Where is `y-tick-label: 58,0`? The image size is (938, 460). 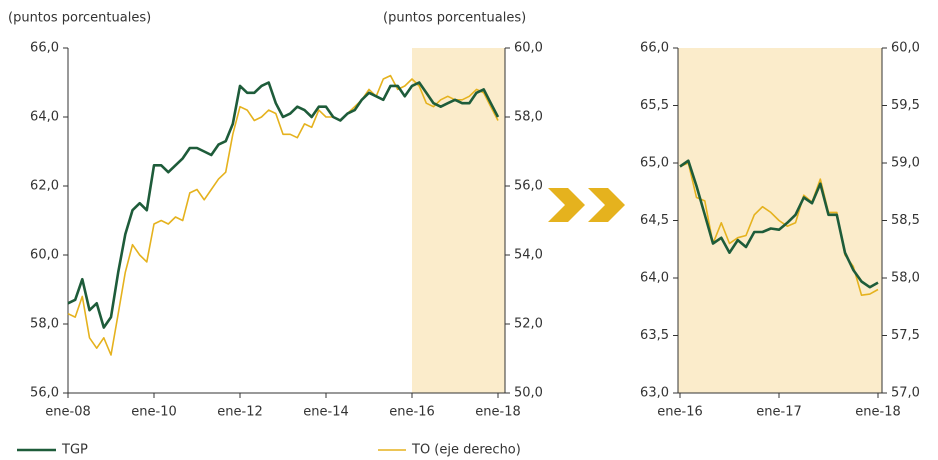
y-tick-label: 58,0 is located at coordinates (44, 324).